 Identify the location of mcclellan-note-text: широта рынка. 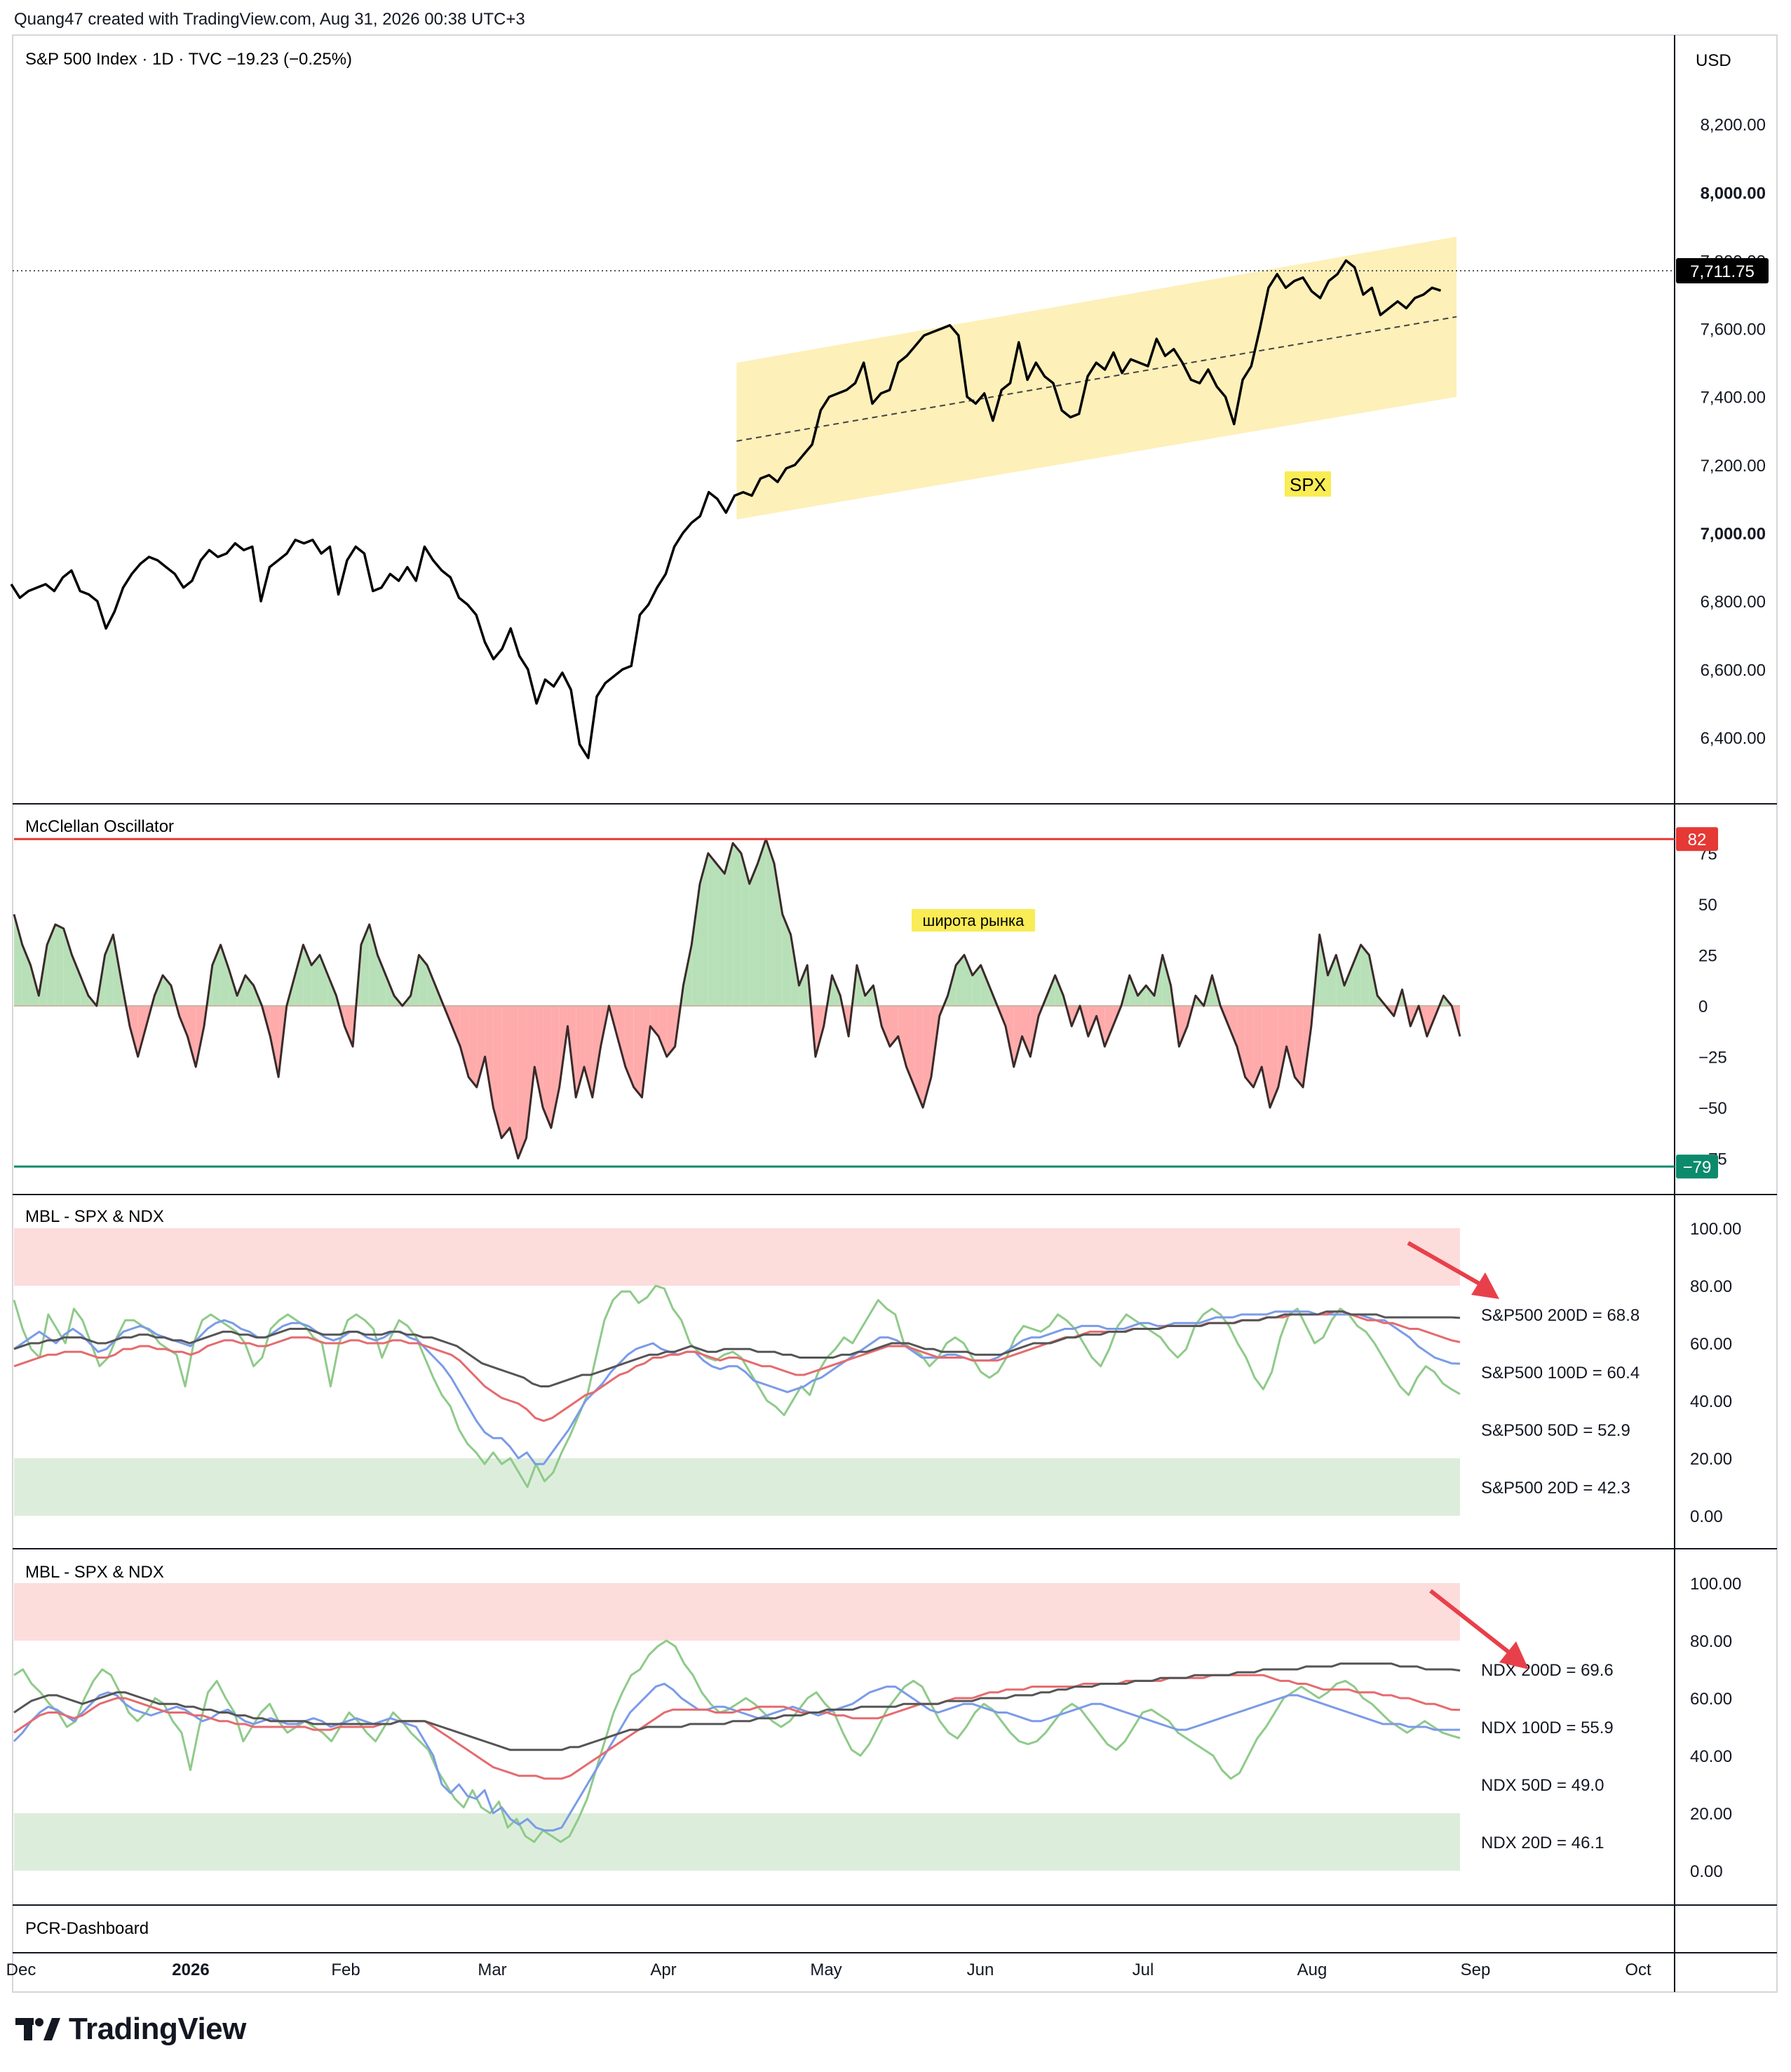
(974, 920).